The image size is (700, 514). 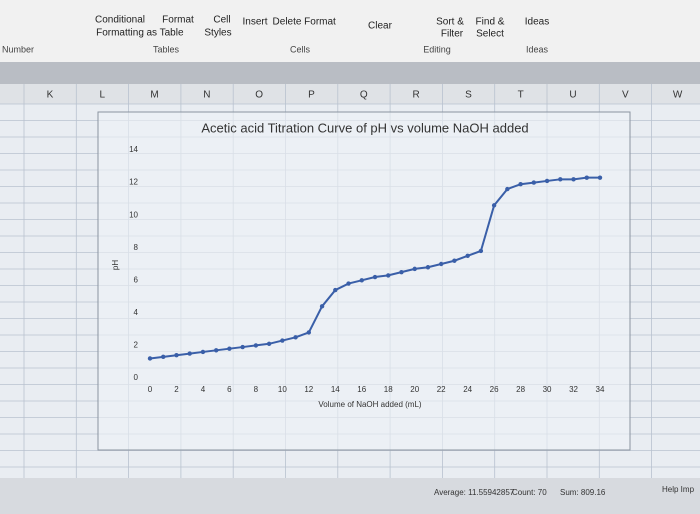 I want to click on x-tick-label: 4, so click(x=203, y=389).